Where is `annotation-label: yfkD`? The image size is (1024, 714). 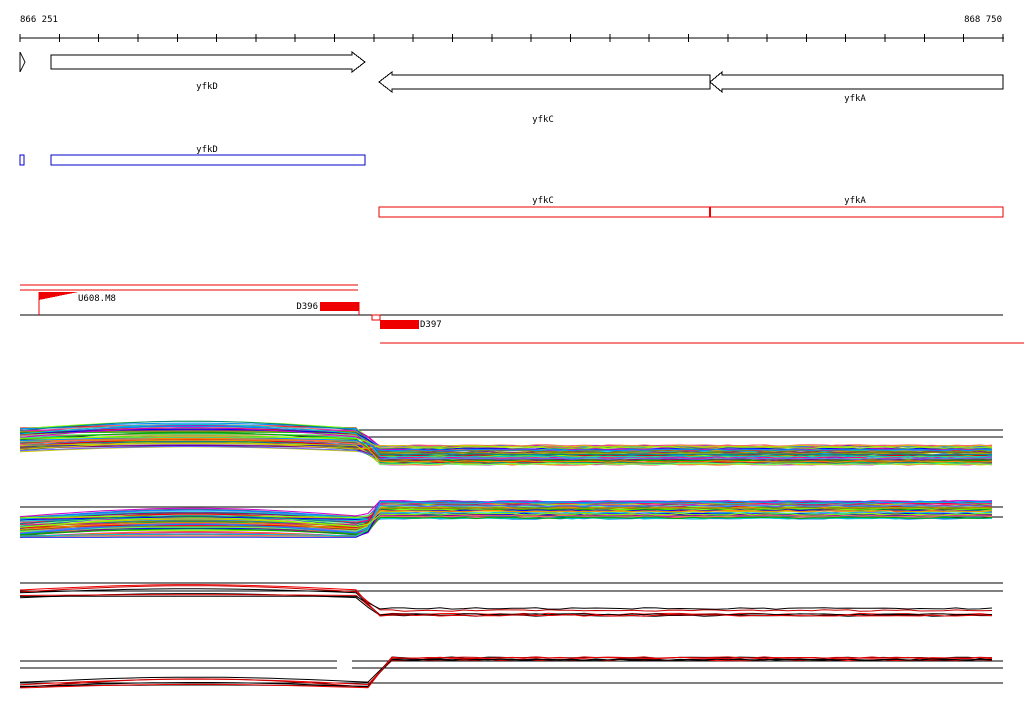
annotation-label: yfkD is located at coordinates (207, 150).